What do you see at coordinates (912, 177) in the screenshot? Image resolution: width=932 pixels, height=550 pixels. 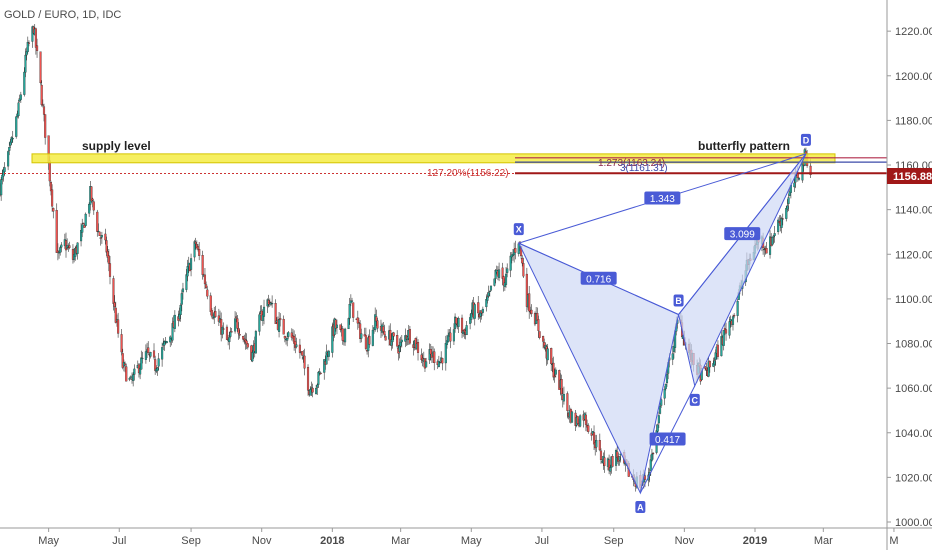 I see `last-price-text: 1156.88` at bounding box center [912, 177].